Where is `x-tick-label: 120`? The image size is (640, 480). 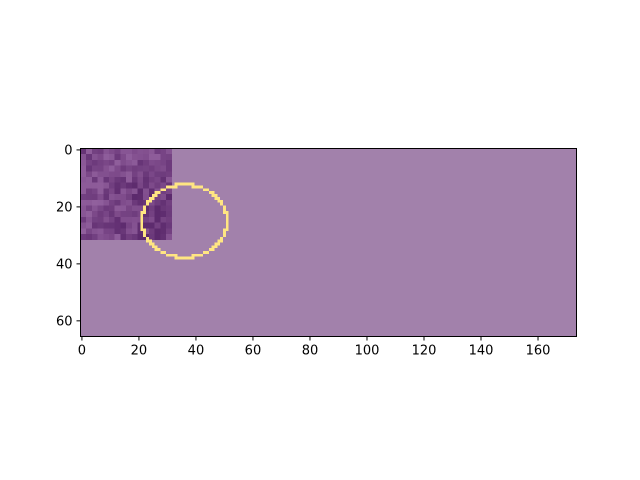
x-tick-label: 120 is located at coordinates (424, 351).